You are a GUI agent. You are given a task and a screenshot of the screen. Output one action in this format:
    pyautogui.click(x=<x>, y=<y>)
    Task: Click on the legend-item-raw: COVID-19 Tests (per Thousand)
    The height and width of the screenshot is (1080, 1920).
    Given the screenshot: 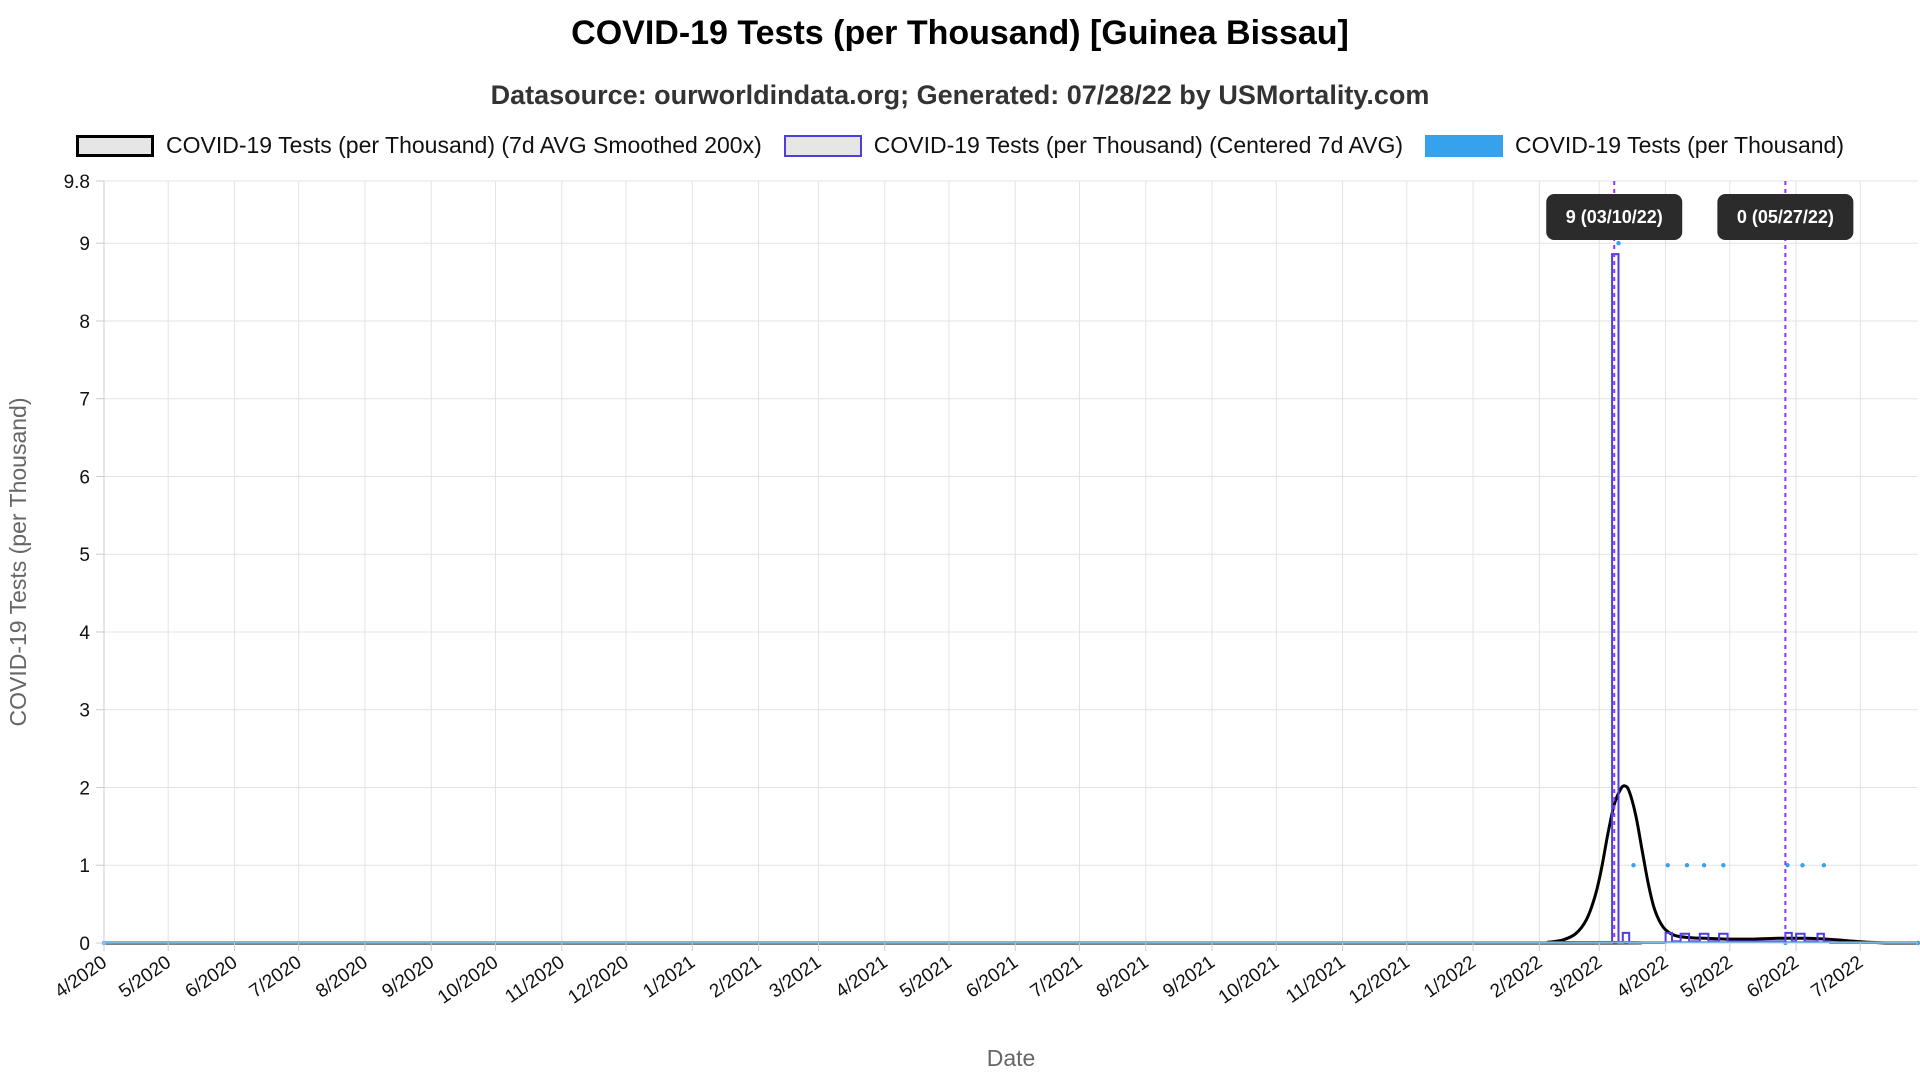 What is the action you would take?
    pyautogui.click(x=1634, y=145)
    